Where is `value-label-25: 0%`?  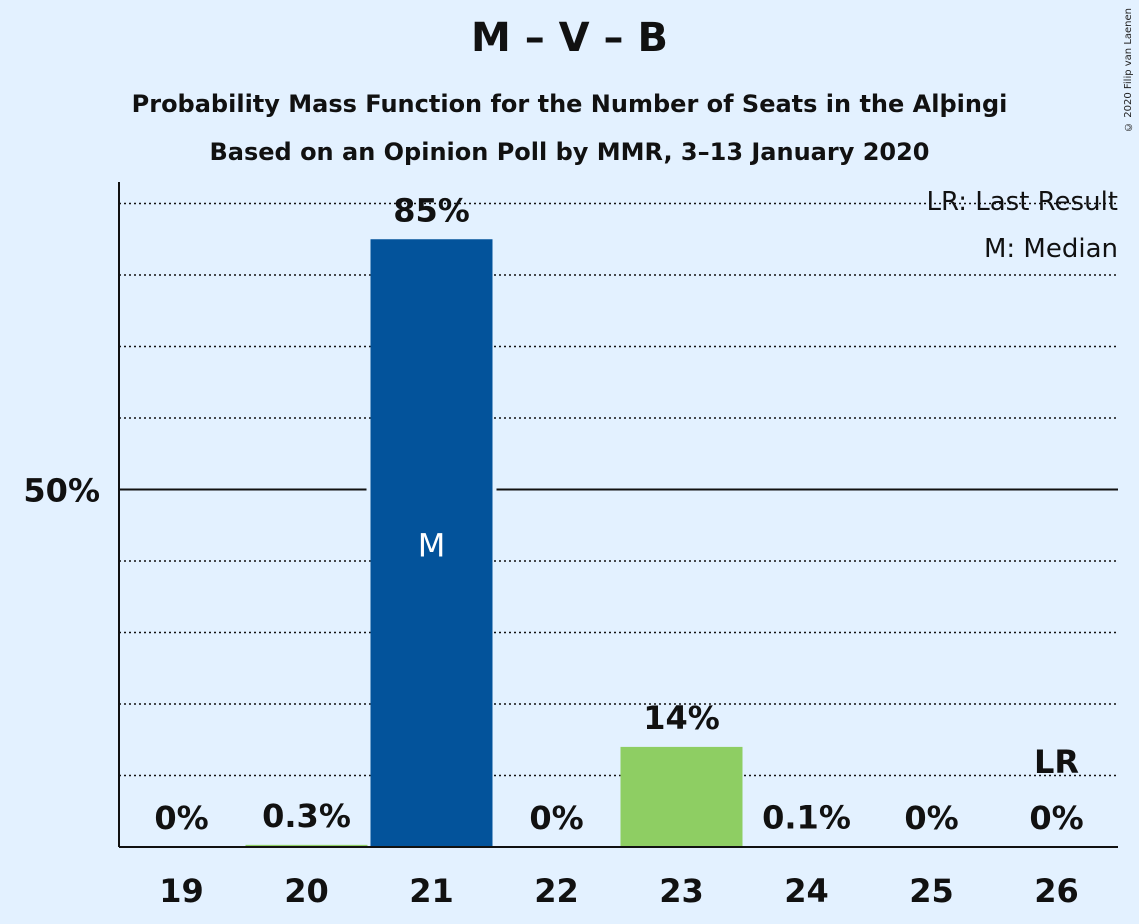 value-label-25: 0% is located at coordinates (931, 818).